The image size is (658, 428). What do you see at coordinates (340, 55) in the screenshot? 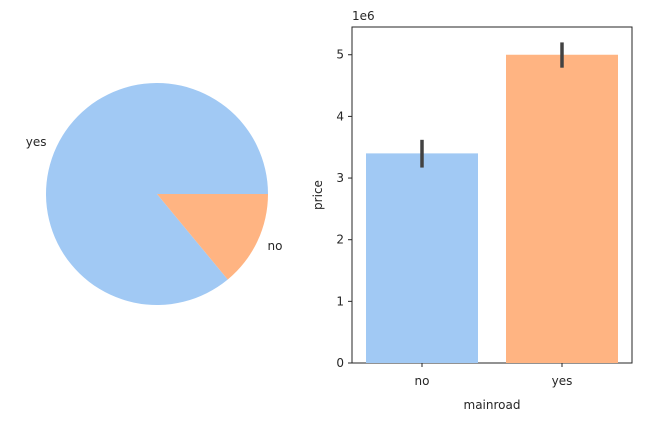
I see `y-tick-label: 5` at bounding box center [340, 55].